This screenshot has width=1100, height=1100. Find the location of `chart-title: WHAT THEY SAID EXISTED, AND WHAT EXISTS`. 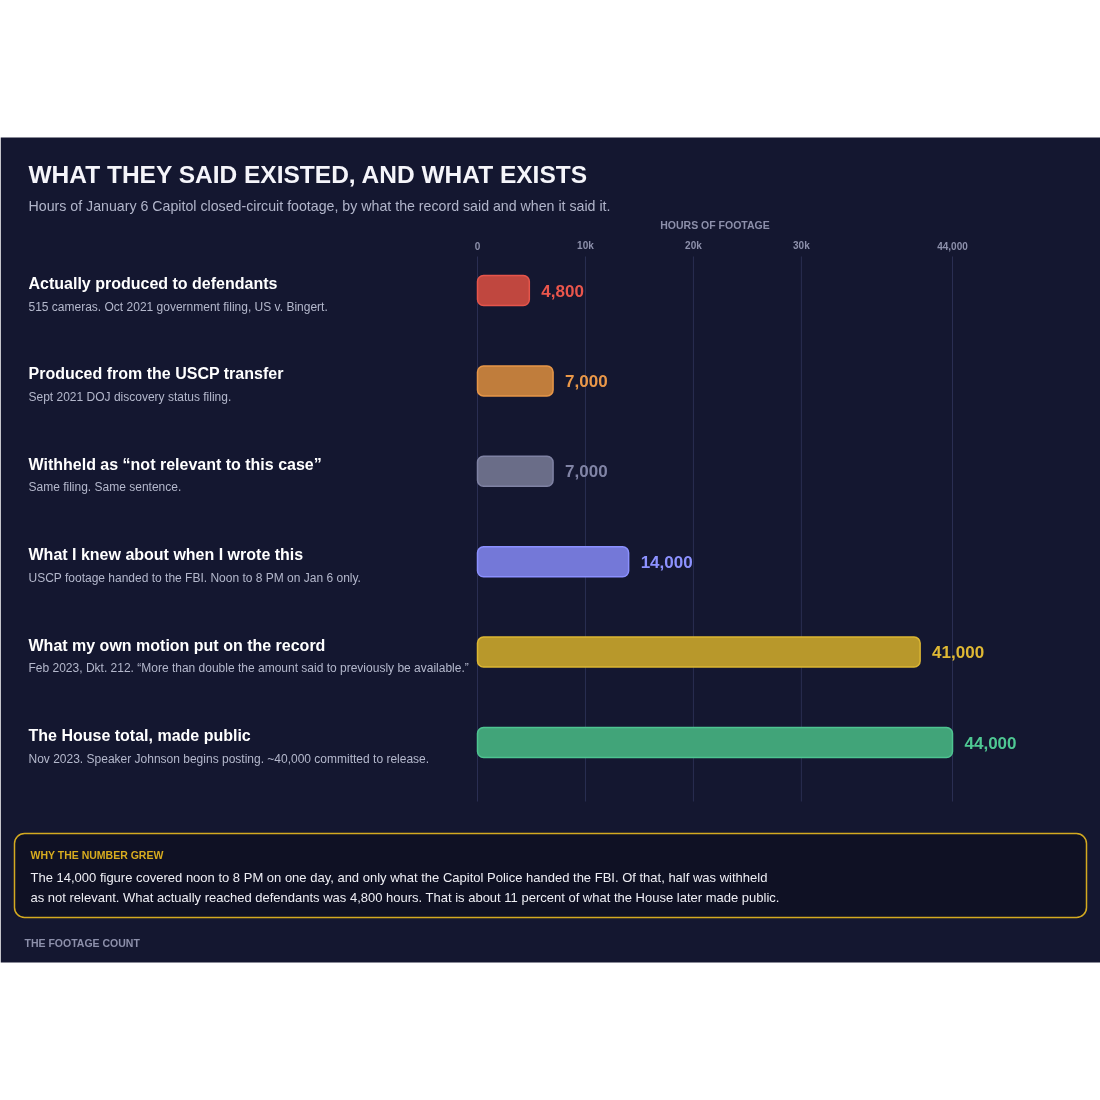

chart-title: WHAT THEY SAID EXISTED, AND WHAT EXISTS is located at coordinates (308, 174).